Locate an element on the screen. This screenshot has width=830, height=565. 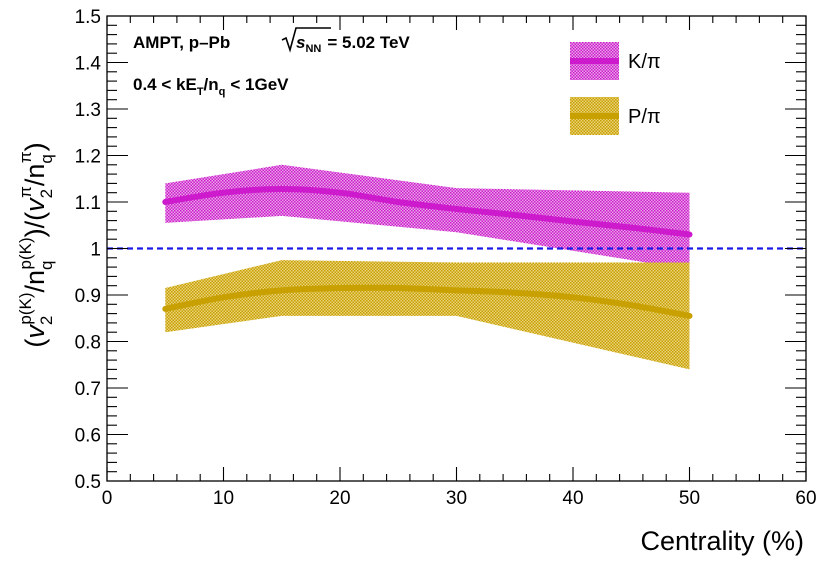
y-tick-label: 1.5 is located at coordinates (88, 17).